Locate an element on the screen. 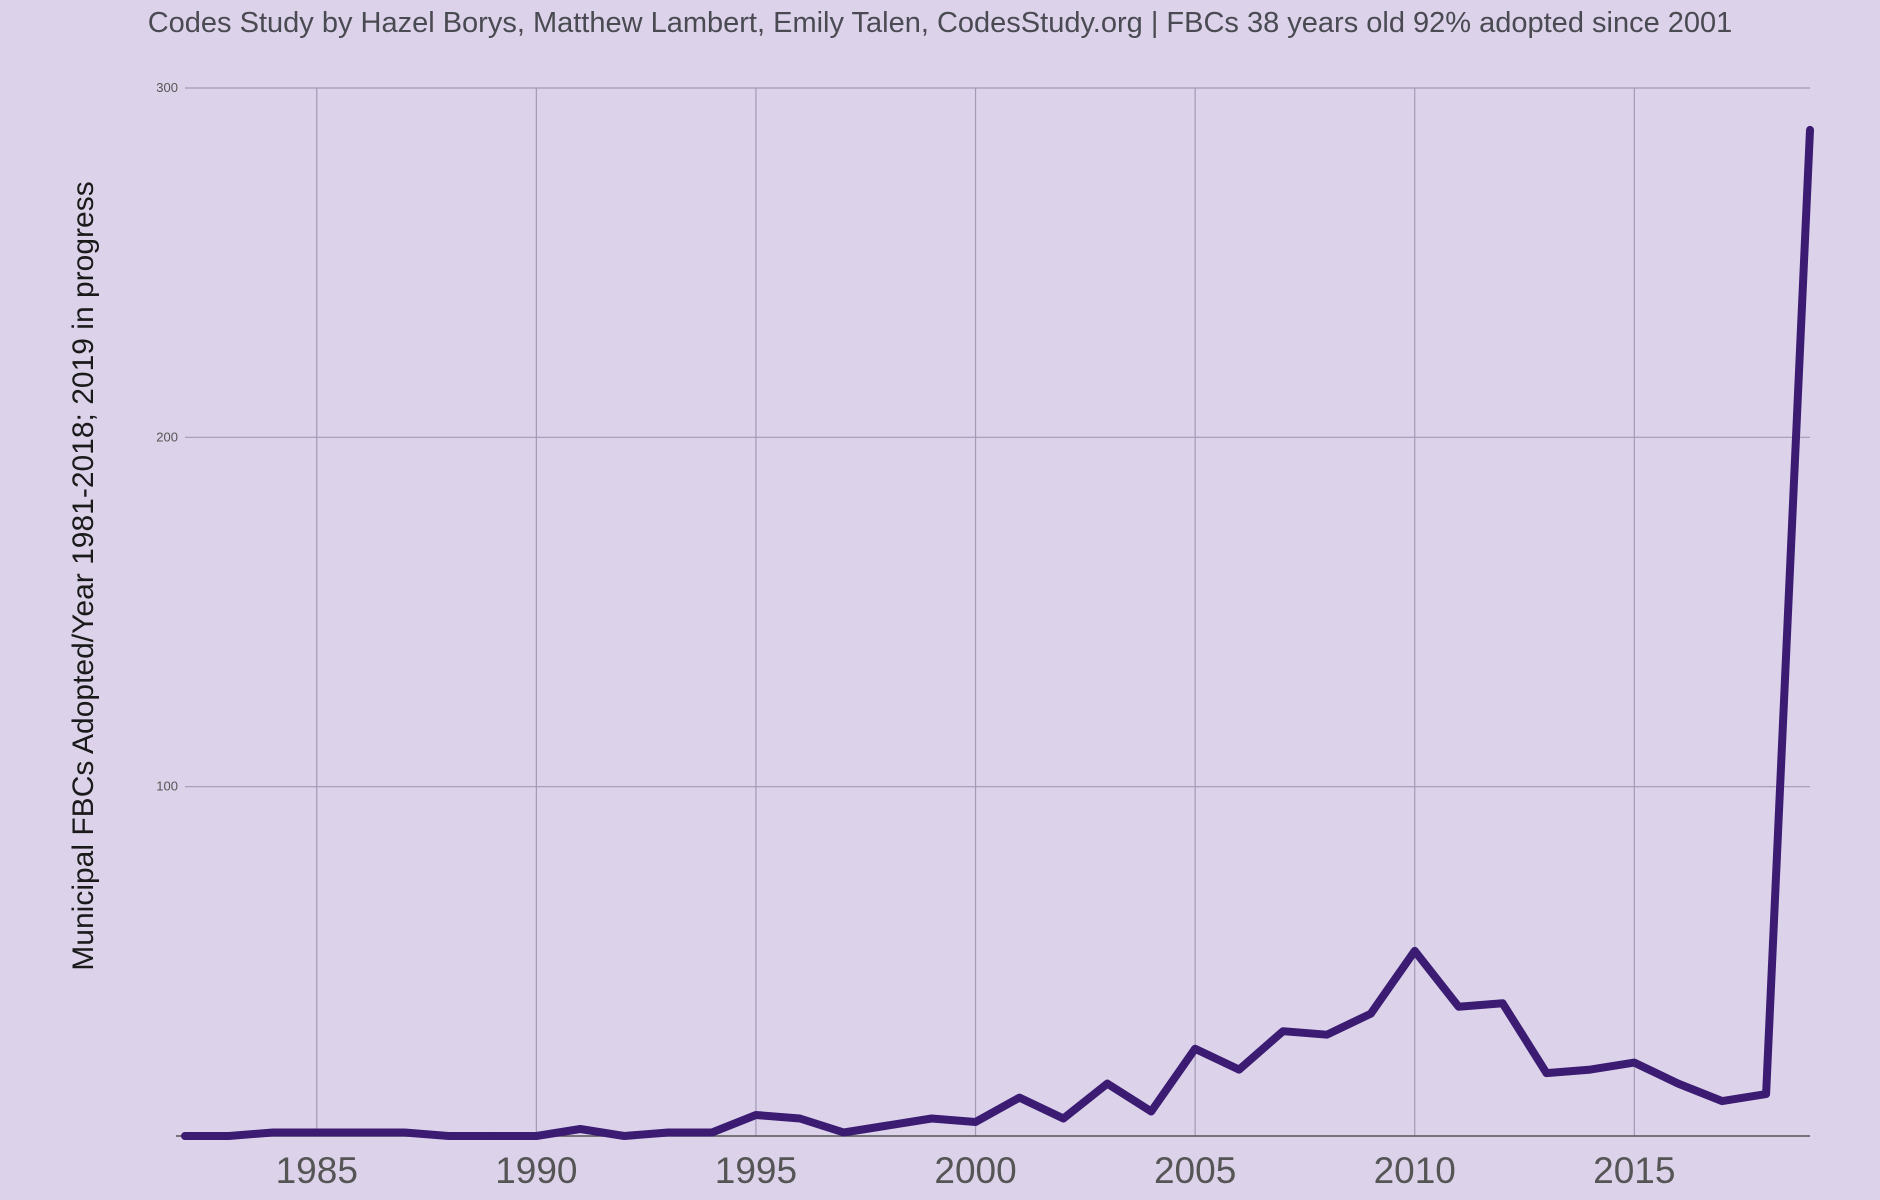 Image resolution: width=1880 pixels, height=1200 pixels. x-tick-label: 2010 is located at coordinates (1415, 1170).